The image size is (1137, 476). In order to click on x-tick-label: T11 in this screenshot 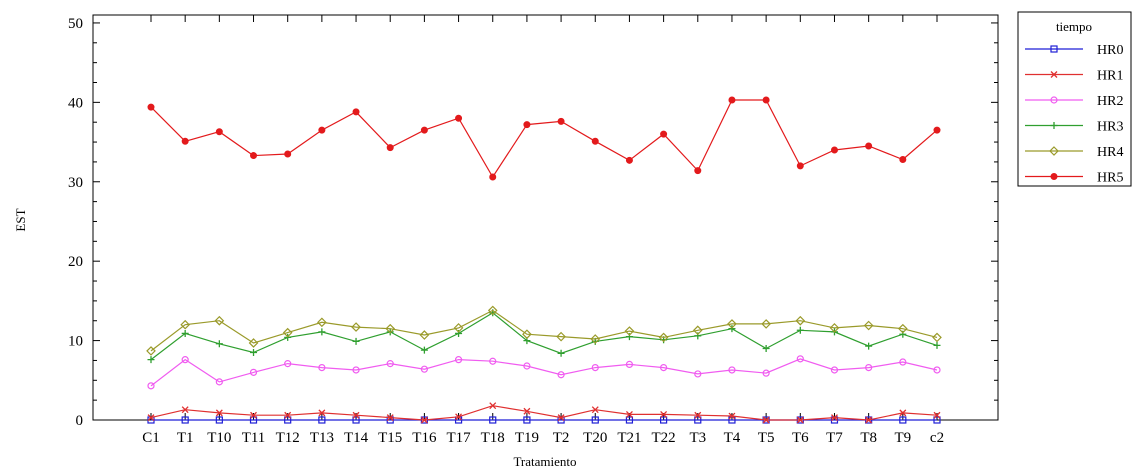, I will do `click(254, 438)`.